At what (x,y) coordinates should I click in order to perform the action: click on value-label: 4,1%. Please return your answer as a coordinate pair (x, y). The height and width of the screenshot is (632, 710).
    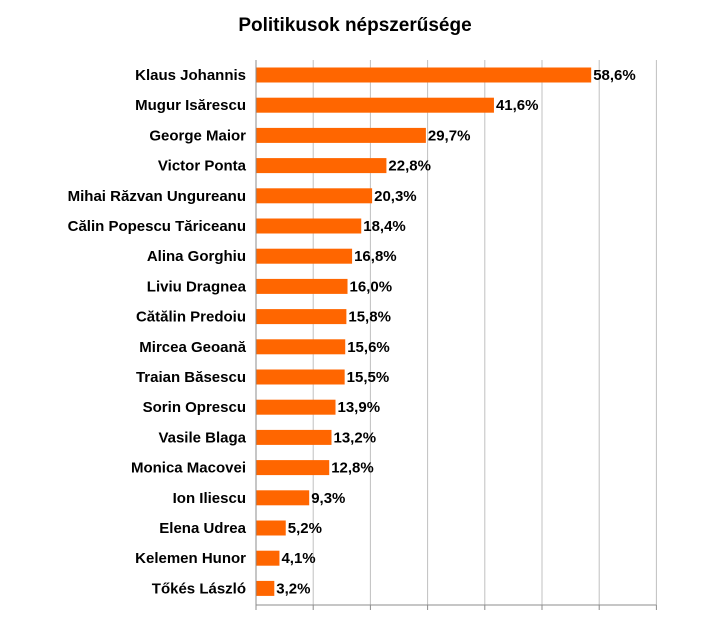
    Looking at the image, I should click on (298, 558).